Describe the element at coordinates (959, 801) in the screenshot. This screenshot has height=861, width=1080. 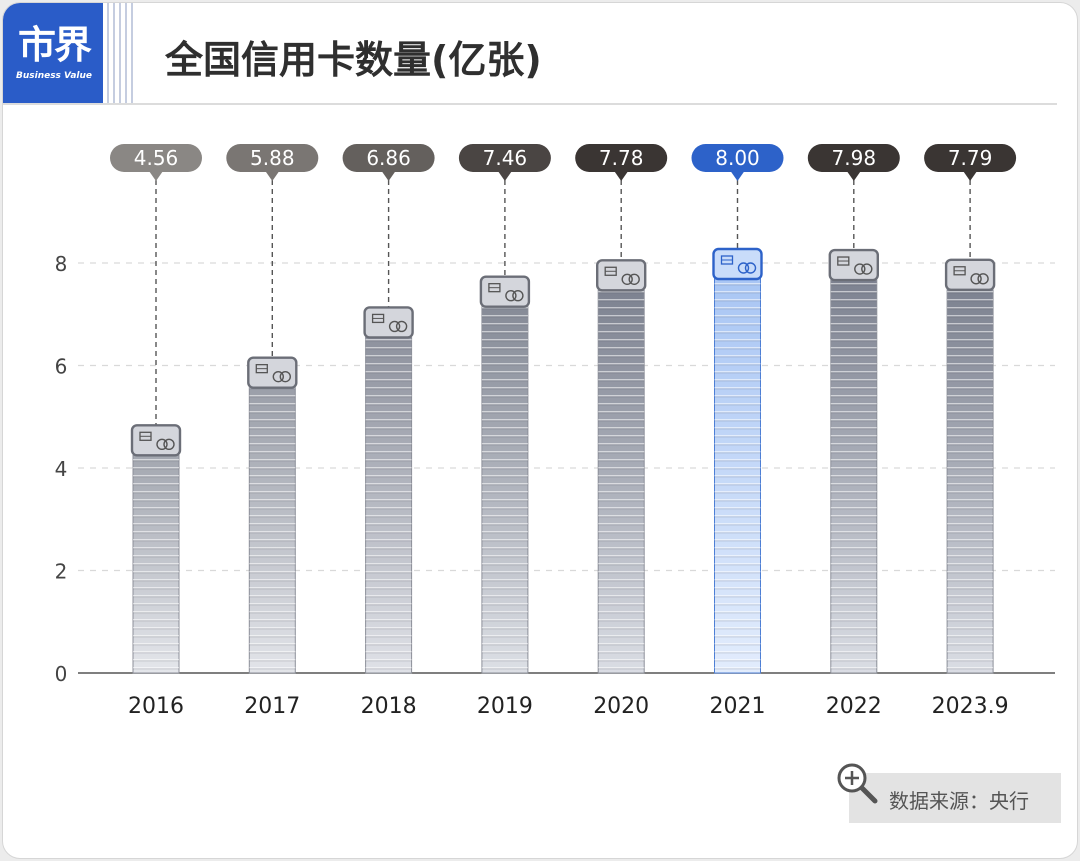
I see `source-label: 数据来源：央行` at that location.